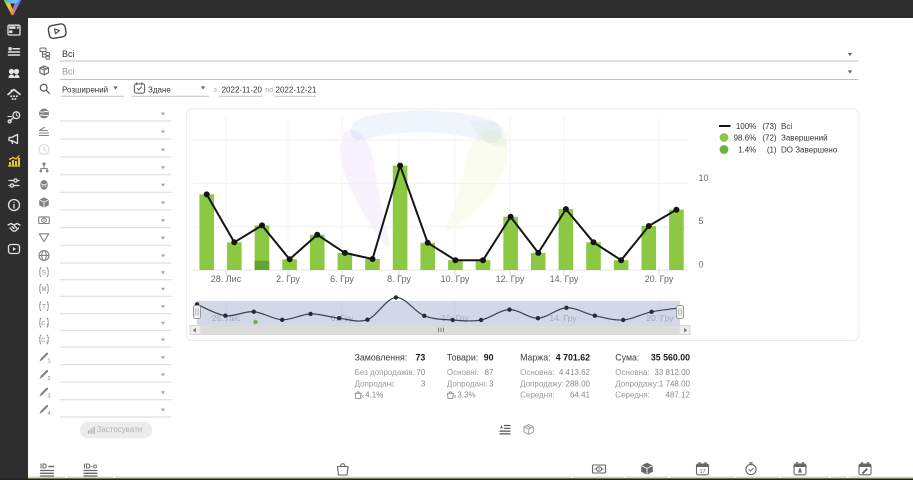 The width and height of the screenshot is (913, 480). I want to click on svg-text: 0, so click(701, 265).